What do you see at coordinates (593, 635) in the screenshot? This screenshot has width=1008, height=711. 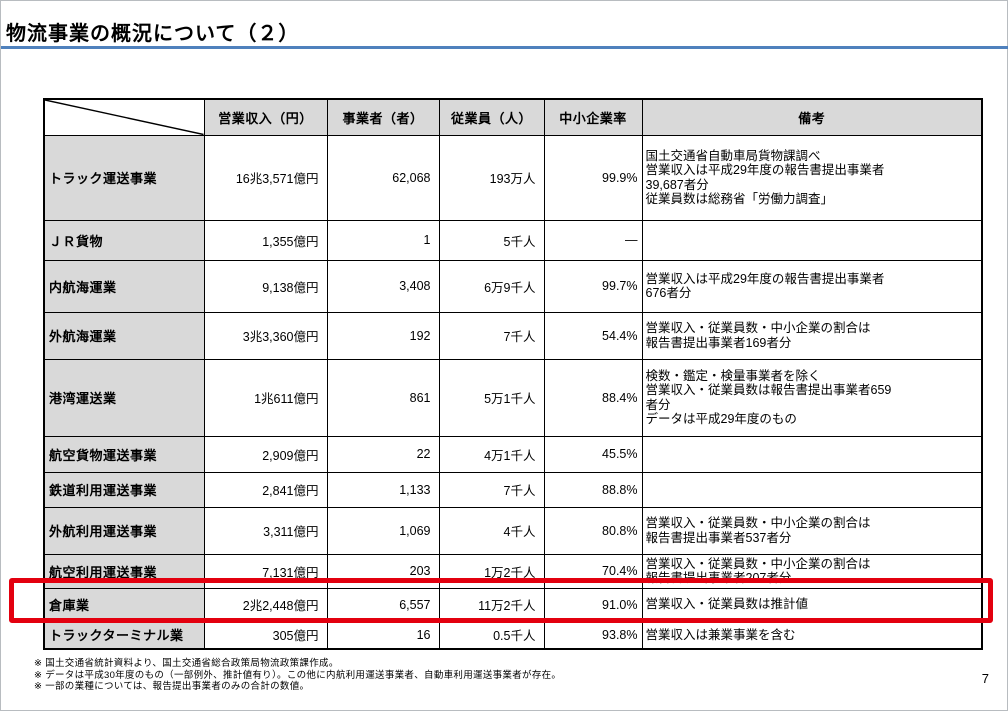 I see `cell-sme-rate: 93.8%` at bounding box center [593, 635].